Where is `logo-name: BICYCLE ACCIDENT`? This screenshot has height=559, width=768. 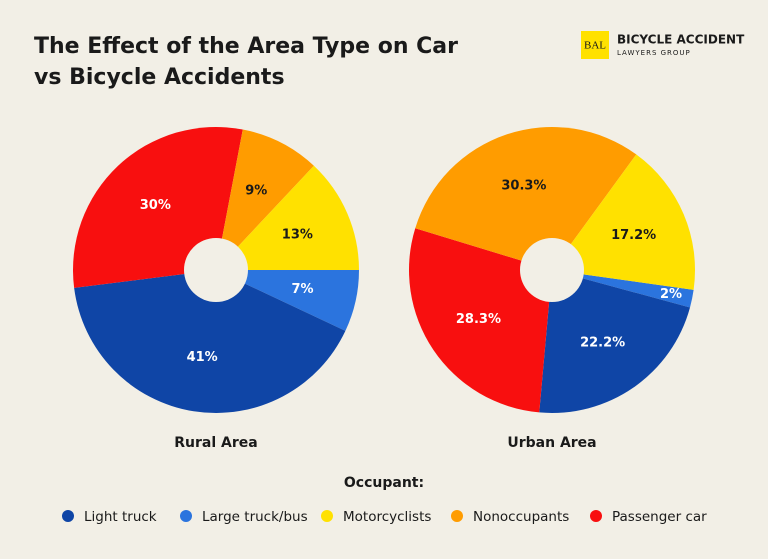 logo-name: BICYCLE ACCIDENT is located at coordinates (681, 40).